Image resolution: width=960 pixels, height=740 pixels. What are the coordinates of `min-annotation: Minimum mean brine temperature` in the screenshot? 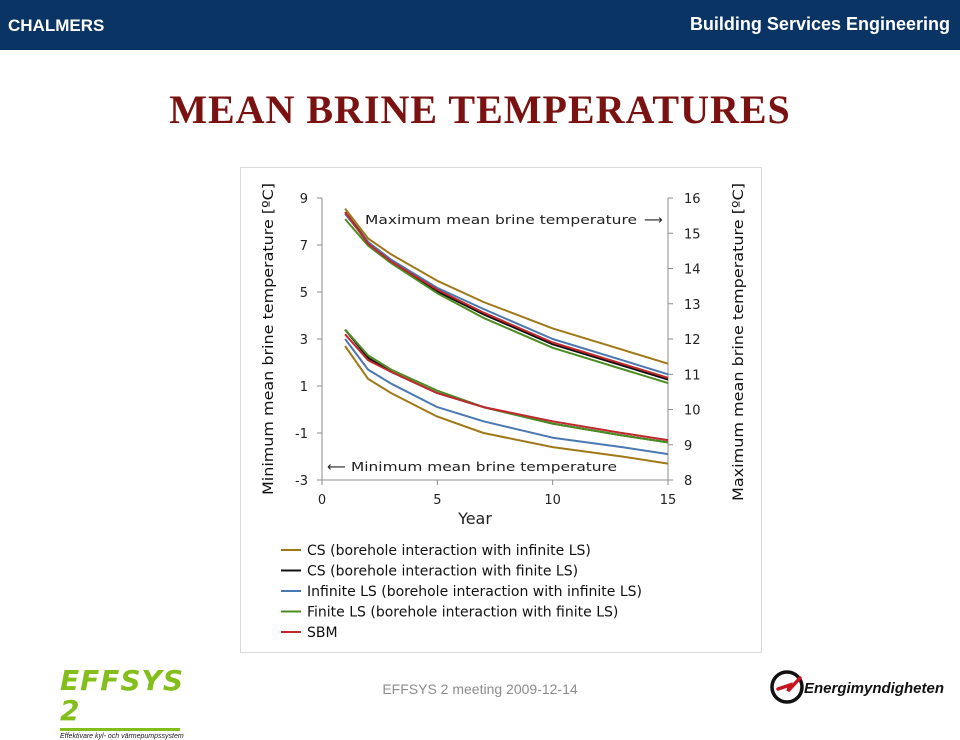 It's located at (484, 466).